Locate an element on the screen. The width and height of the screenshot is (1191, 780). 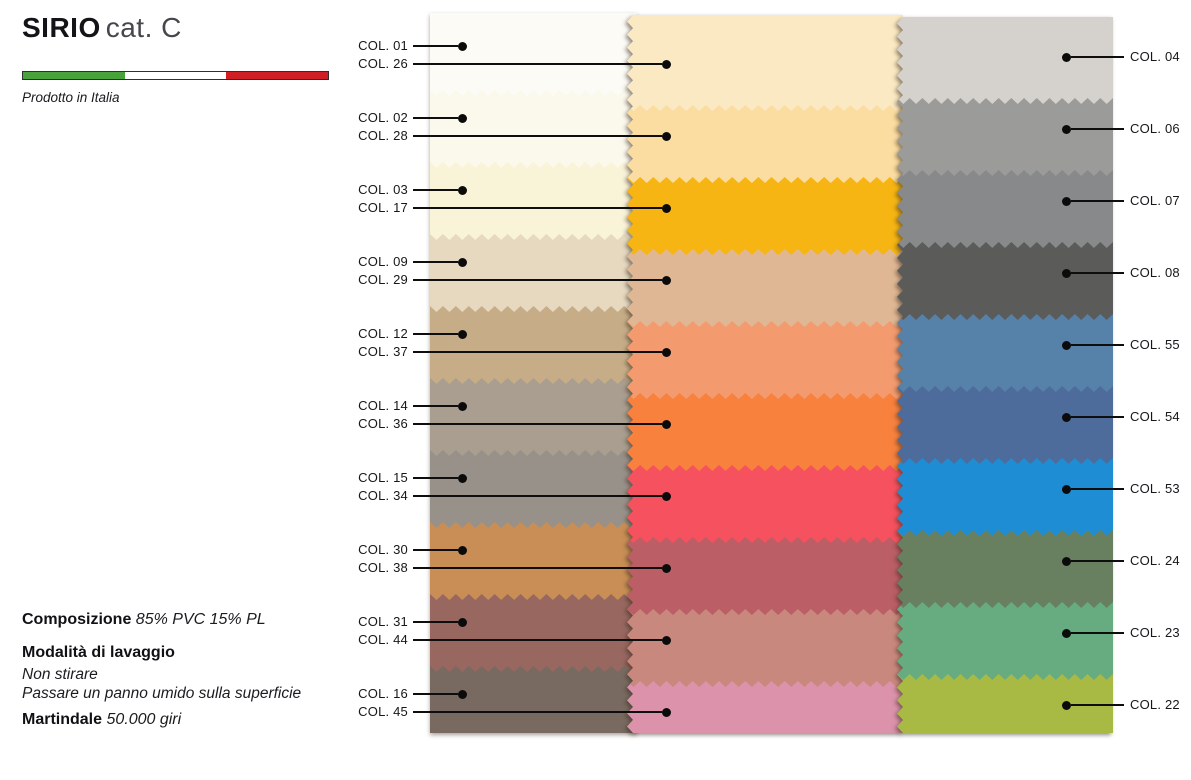
martindale-value: 50.000 giri is located at coordinates (144, 719).